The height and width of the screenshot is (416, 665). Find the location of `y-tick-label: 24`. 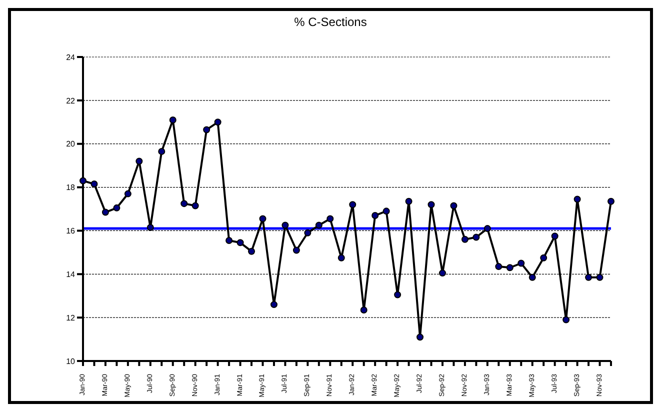

y-tick-label: 24 is located at coordinates (71, 57).